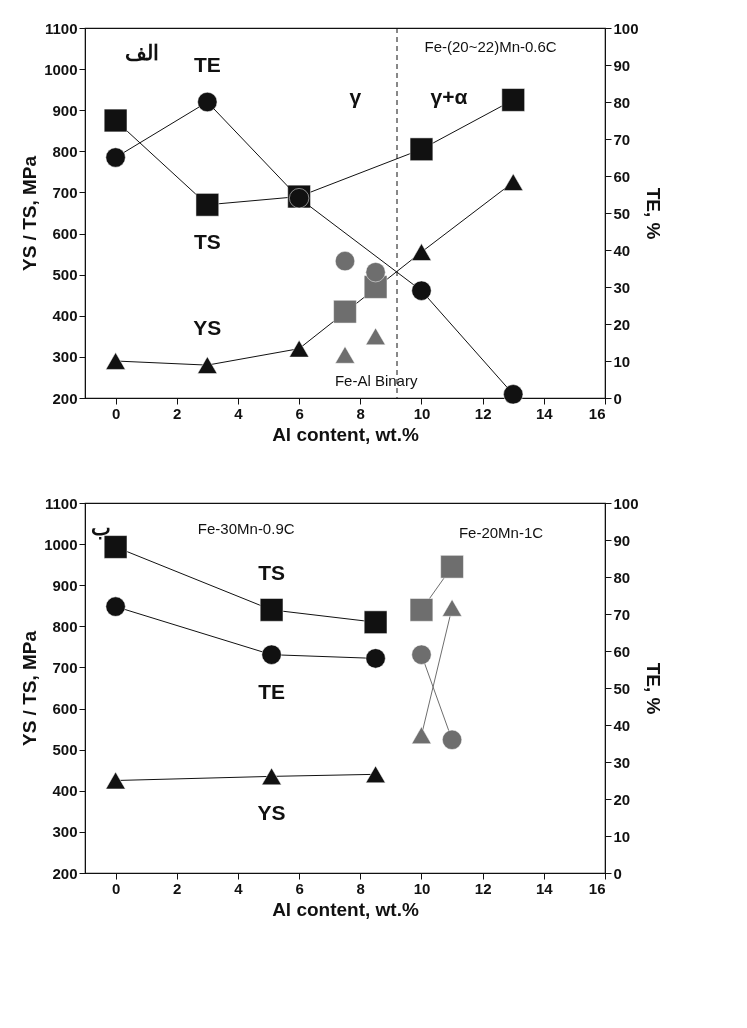 Image resolution: width=747 pixels, height=1028 pixels. Describe the element at coordinates (376, 381) in the screenshot. I see `annotation: Fe-Al Binary` at that location.